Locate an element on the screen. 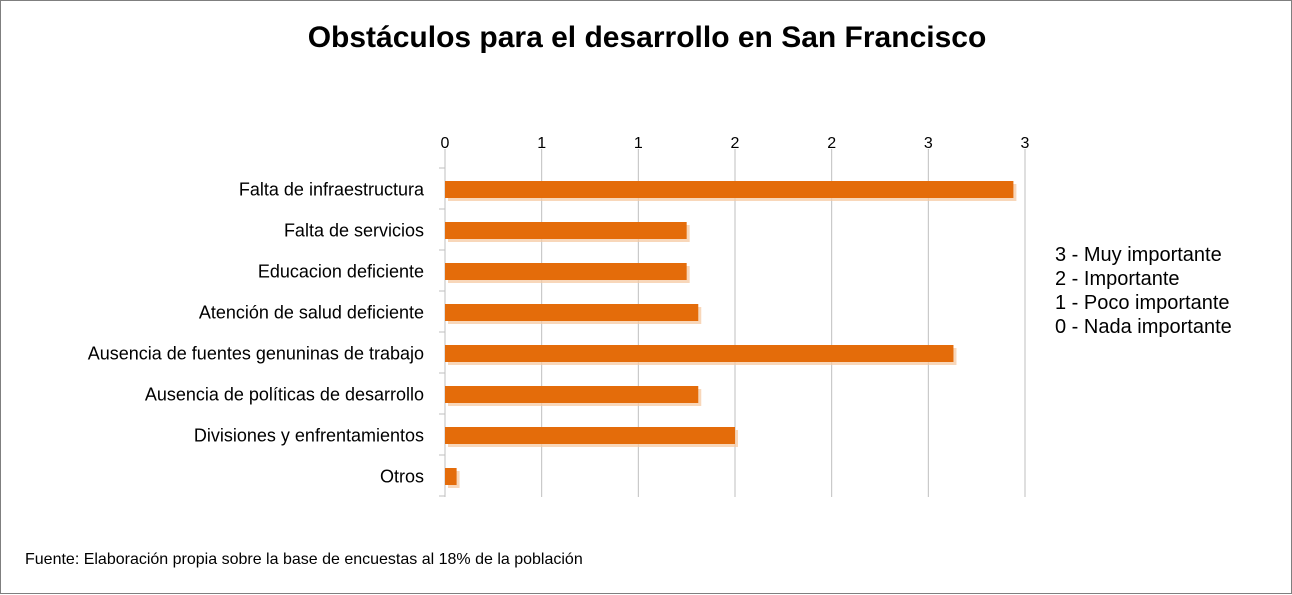 The height and width of the screenshot is (595, 1292). legend-item-0: 0 - Nada importante is located at coordinates (1143, 327).